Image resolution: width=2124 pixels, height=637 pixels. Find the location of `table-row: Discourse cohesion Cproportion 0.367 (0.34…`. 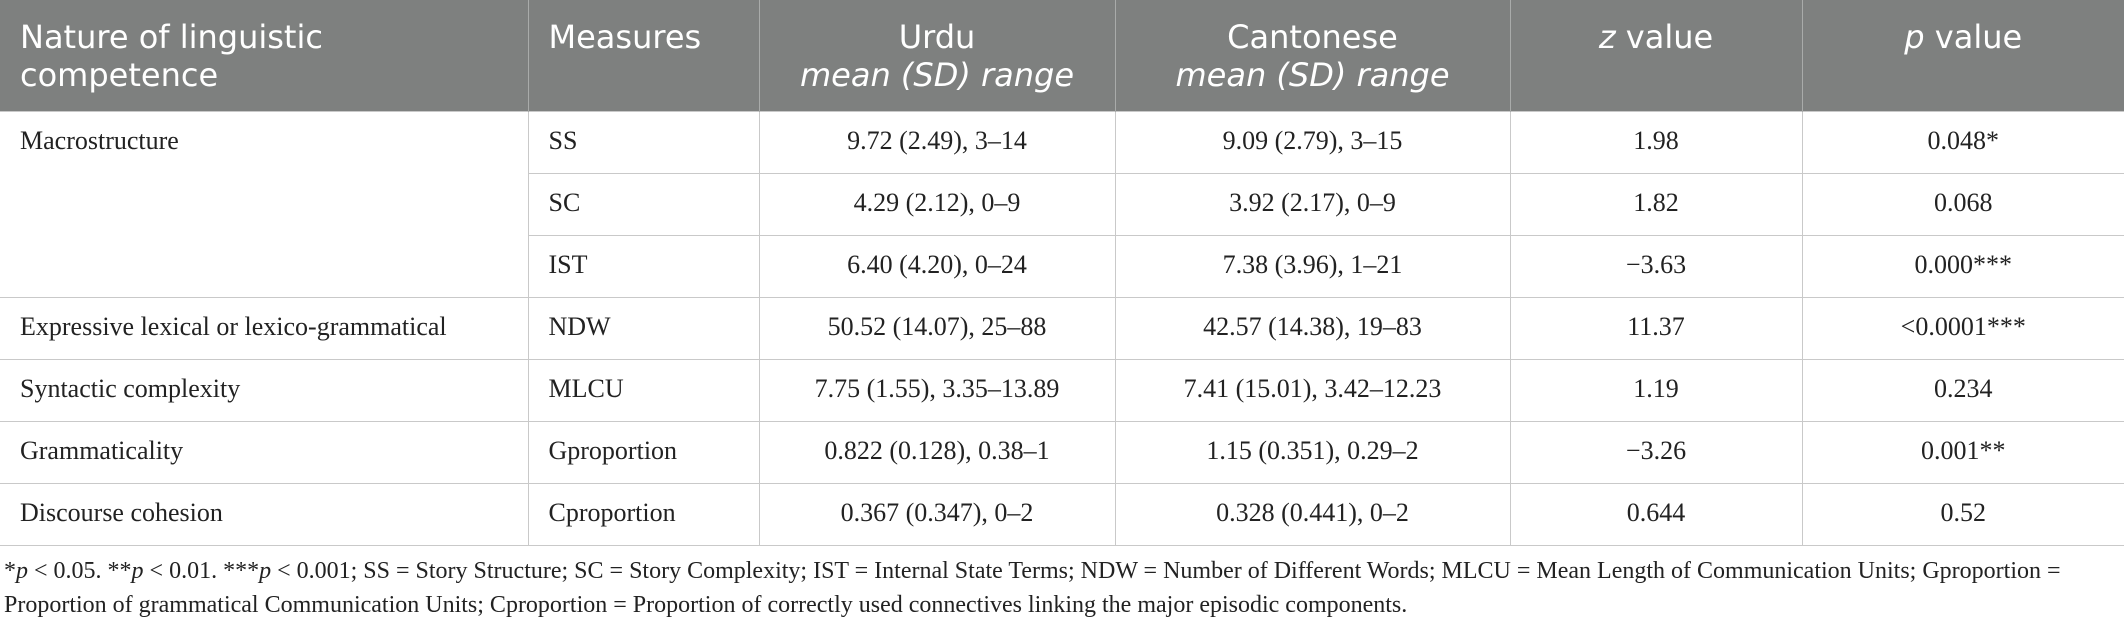

table-row: Discourse cohesion Cproportion 0.367 (0.34… is located at coordinates (1062, 514).